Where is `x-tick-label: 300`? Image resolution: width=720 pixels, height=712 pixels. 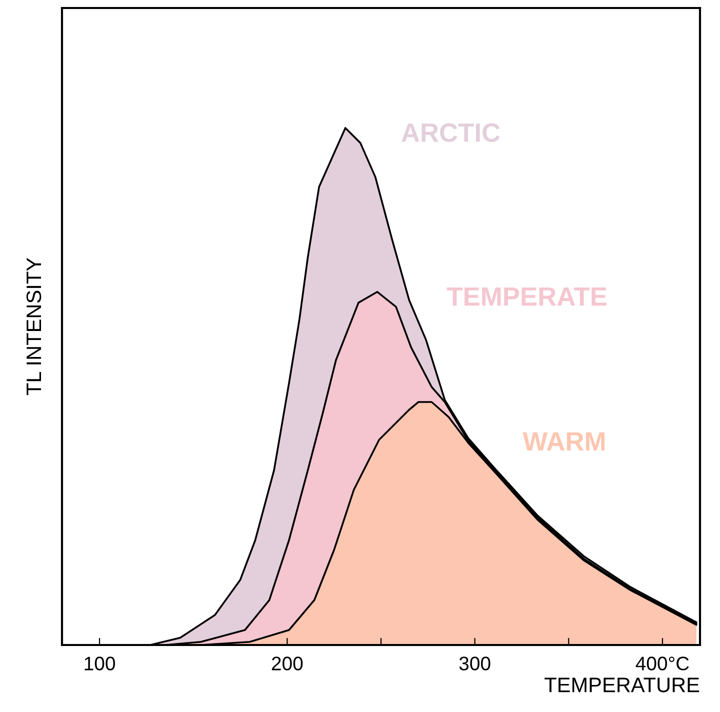 x-tick-label: 300 is located at coordinates (474, 663).